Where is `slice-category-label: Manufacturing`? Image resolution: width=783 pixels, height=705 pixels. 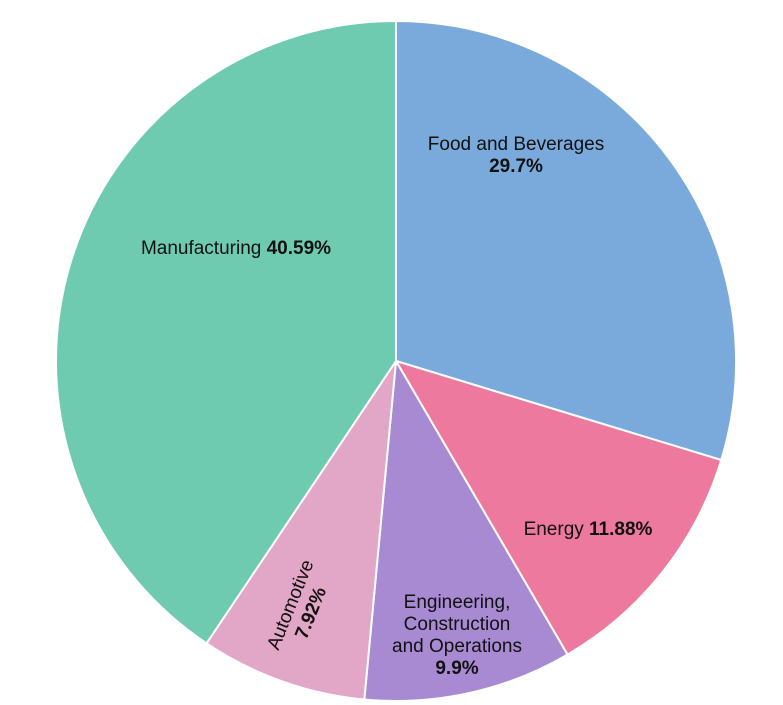 slice-category-label: Manufacturing is located at coordinates (204, 248).